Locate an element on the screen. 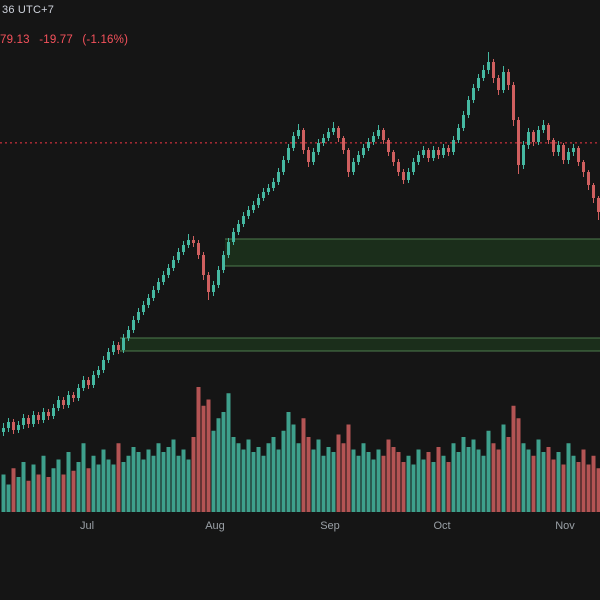 The height and width of the screenshot is (600, 600). x-axis-label-aug: Aug is located at coordinates (215, 526).